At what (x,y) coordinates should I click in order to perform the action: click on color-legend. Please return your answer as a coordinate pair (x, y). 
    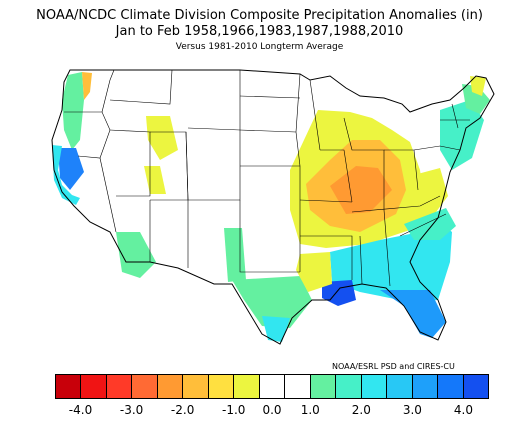
    Looking at the image, I should click on (272, 386).